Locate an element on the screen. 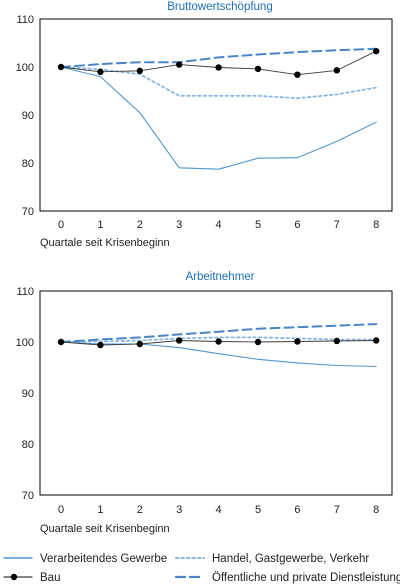 Image resolution: width=400 pixels, height=585 pixels. chart-title: Arbeitnehmer is located at coordinates (219, 277).